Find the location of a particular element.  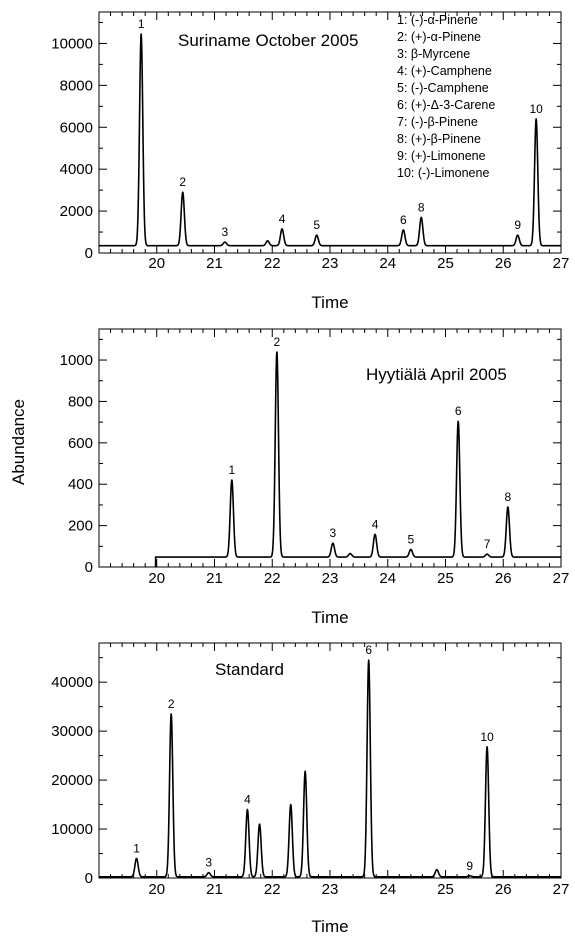

y-tick-label: 20000 is located at coordinates (72, 780).